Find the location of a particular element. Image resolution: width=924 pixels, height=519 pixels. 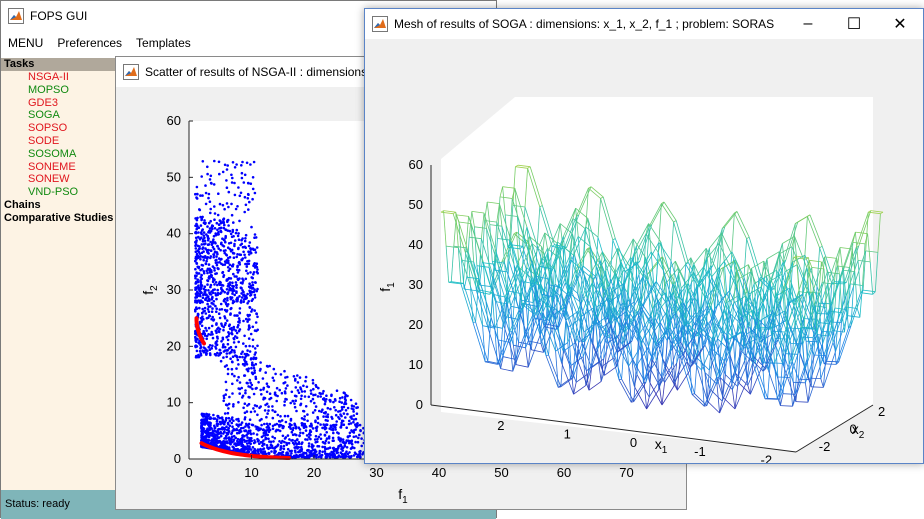

menu-item-menu: MENU is located at coordinates (26, 43).